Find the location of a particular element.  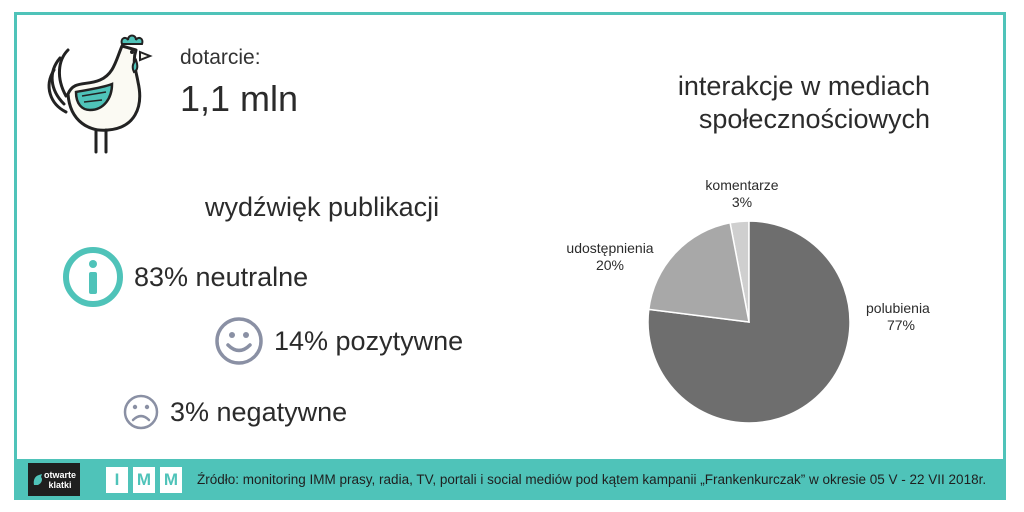

chart-title-line-2: społecznościowych is located at coordinates (814, 119).